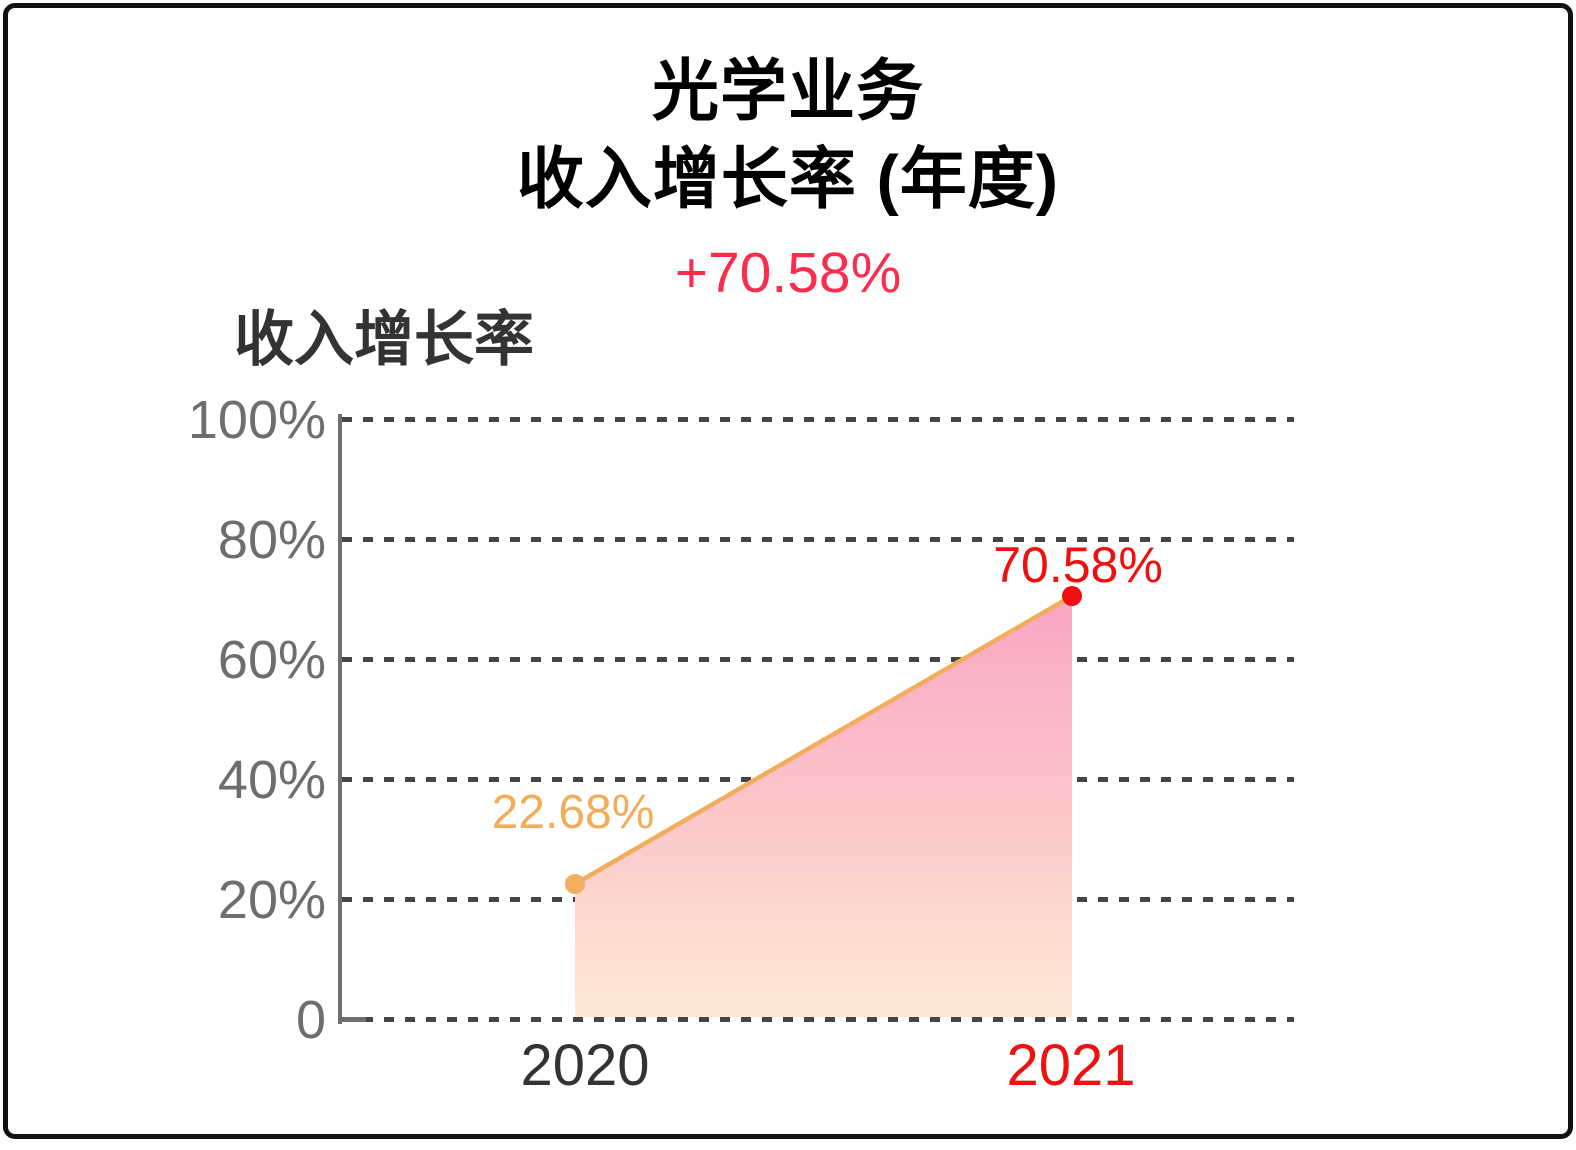  I want to click on page-title-line2: 收入增长率 (年度), so click(788, 179).